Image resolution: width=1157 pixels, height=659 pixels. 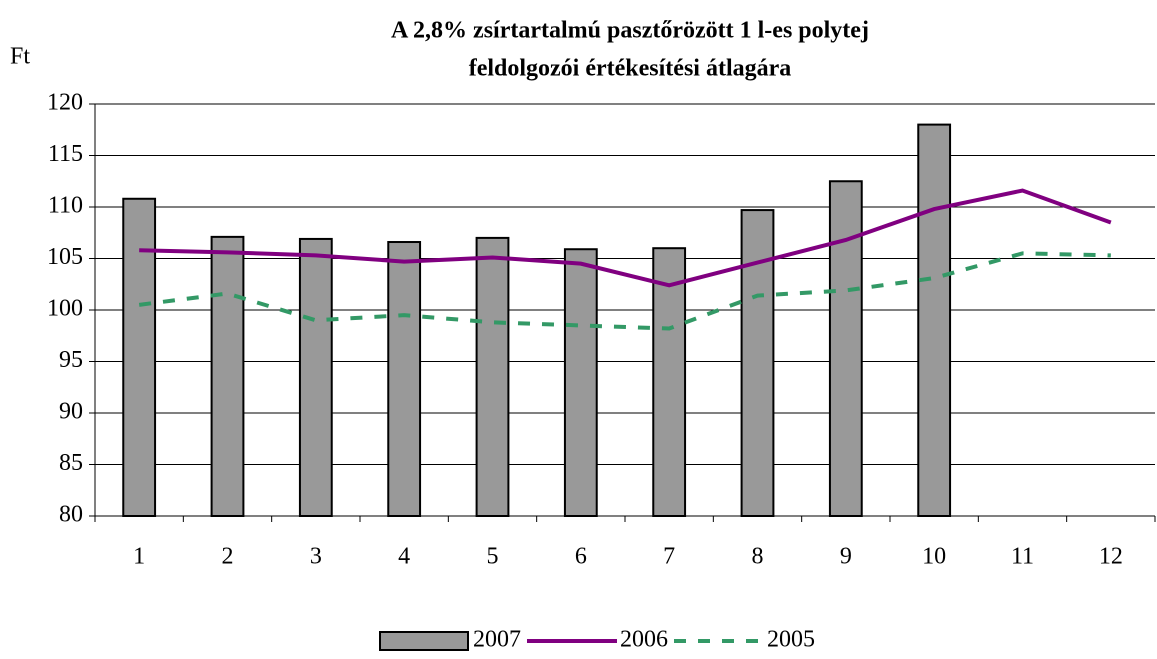 I want to click on y-tick-label: 105, so click(x=65, y=257).